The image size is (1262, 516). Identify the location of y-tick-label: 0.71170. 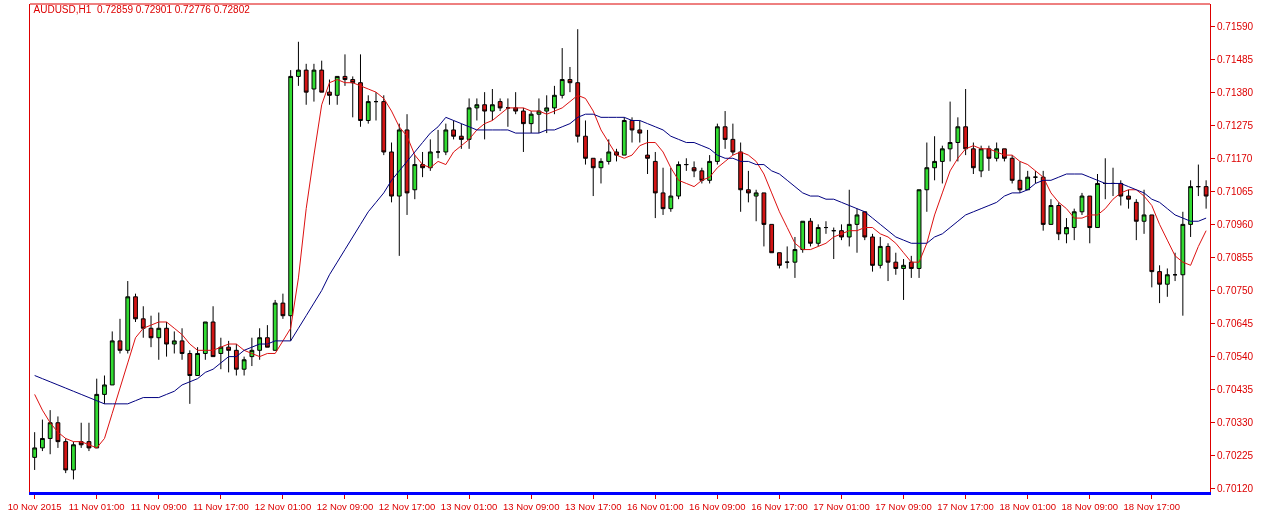
(1235, 158).